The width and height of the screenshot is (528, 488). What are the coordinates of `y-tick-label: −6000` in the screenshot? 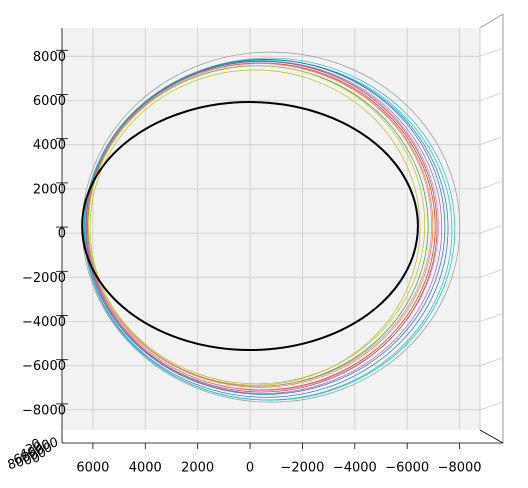 It's located at (44, 366).